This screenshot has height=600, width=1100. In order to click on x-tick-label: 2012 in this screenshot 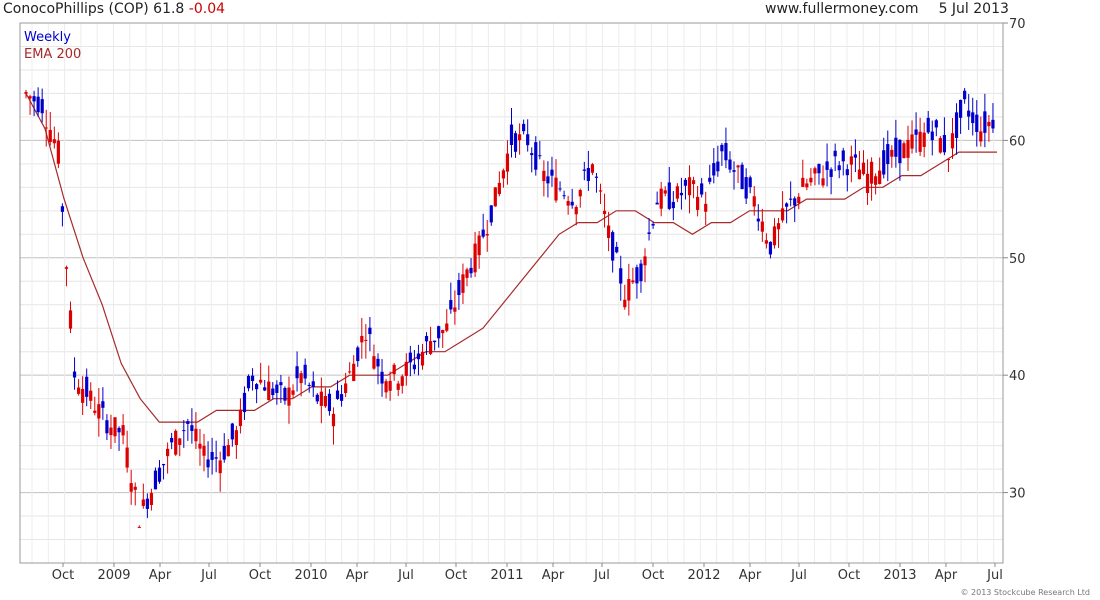, I will do `click(703, 575)`.